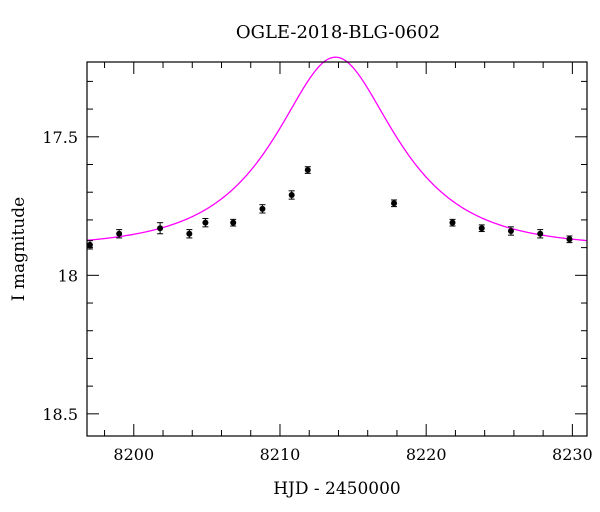 This screenshot has height=512, width=600. Describe the element at coordinates (572, 454) in the screenshot. I see `x-tick-label: 8230` at that location.